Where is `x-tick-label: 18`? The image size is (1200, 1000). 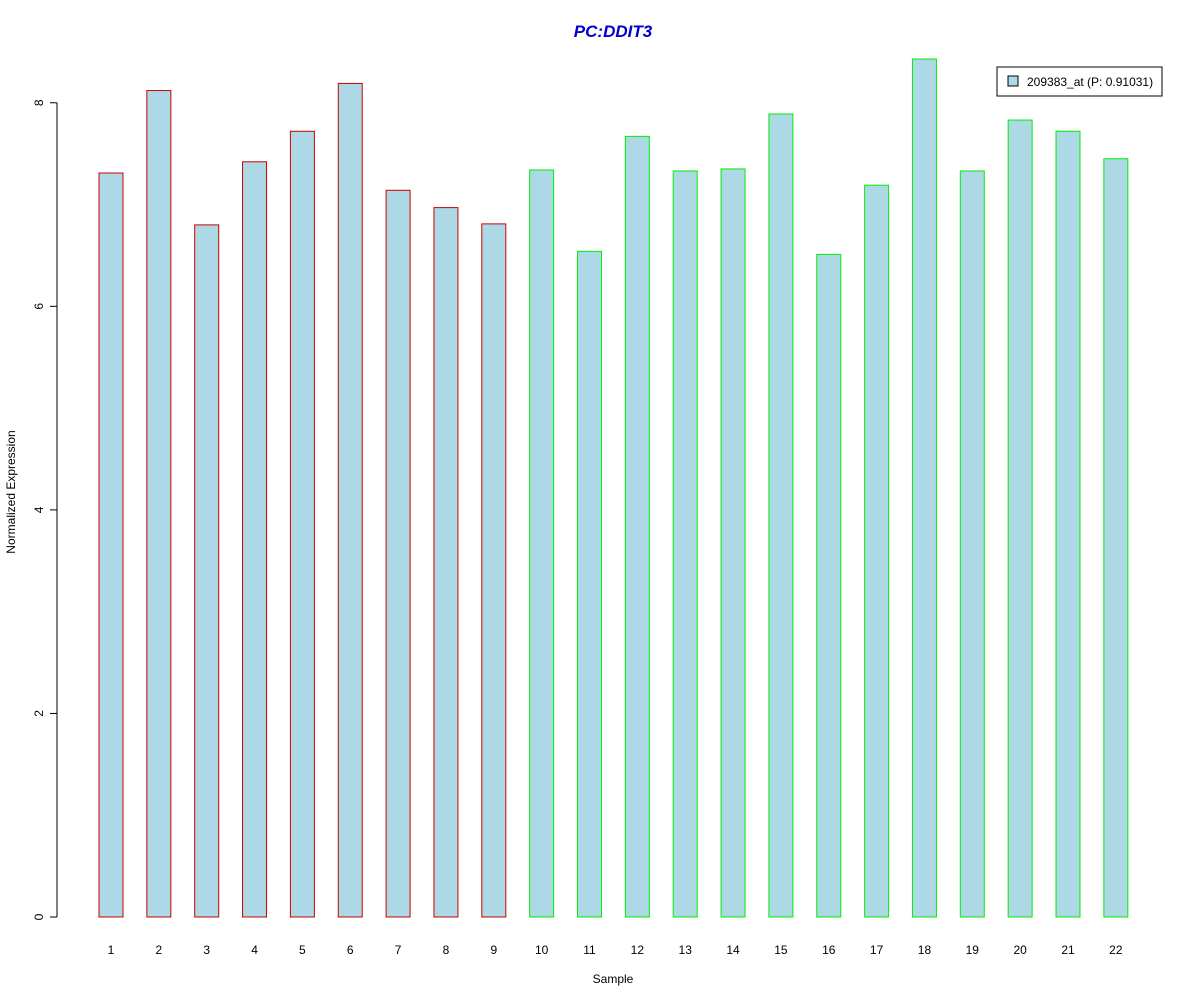 x-tick-label: 18 is located at coordinates (925, 950).